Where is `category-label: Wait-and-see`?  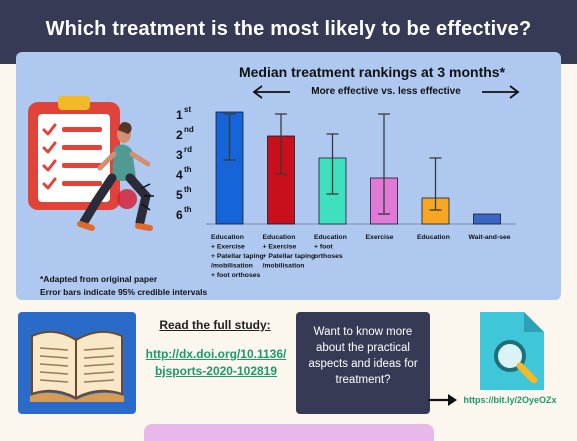
category-label: Wait-and-see is located at coordinates (490, 237).